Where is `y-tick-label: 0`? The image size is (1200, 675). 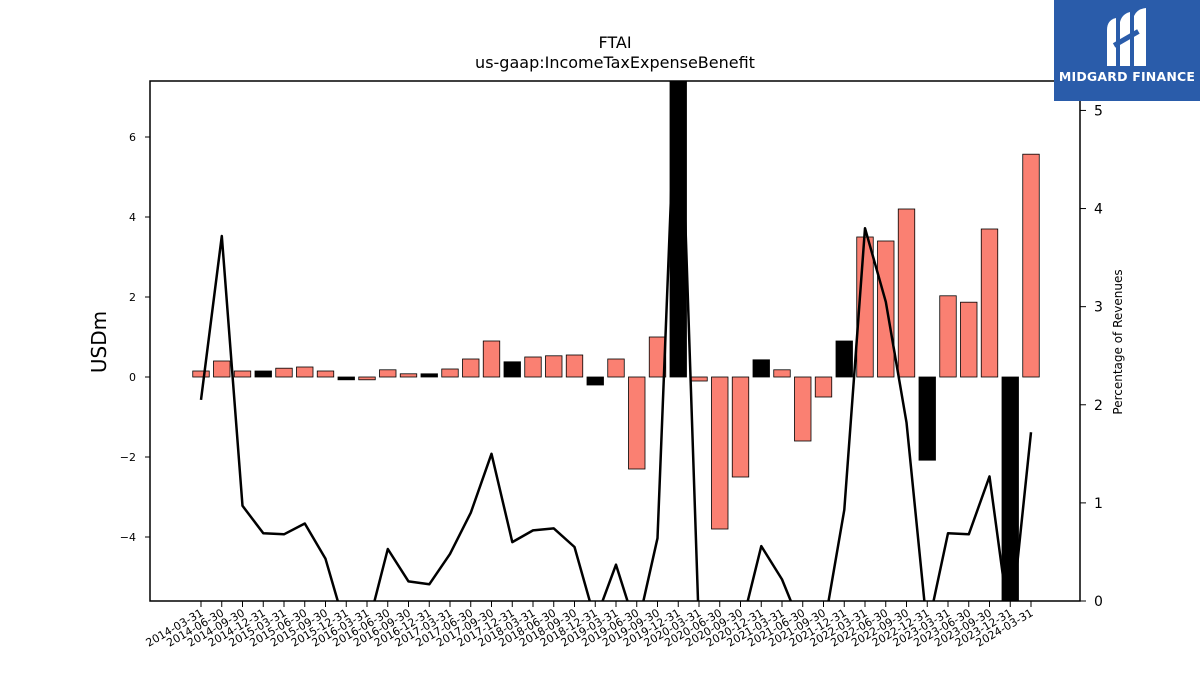
y-tick-label: 0 is located at coordinates (132, 377).